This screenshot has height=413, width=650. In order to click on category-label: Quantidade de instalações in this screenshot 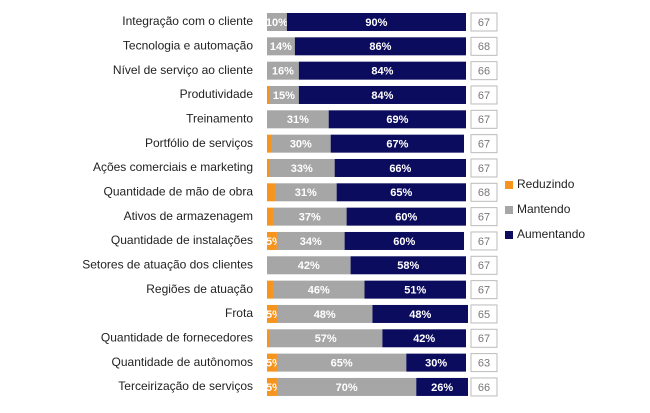, I will do `click(182, 240)`.